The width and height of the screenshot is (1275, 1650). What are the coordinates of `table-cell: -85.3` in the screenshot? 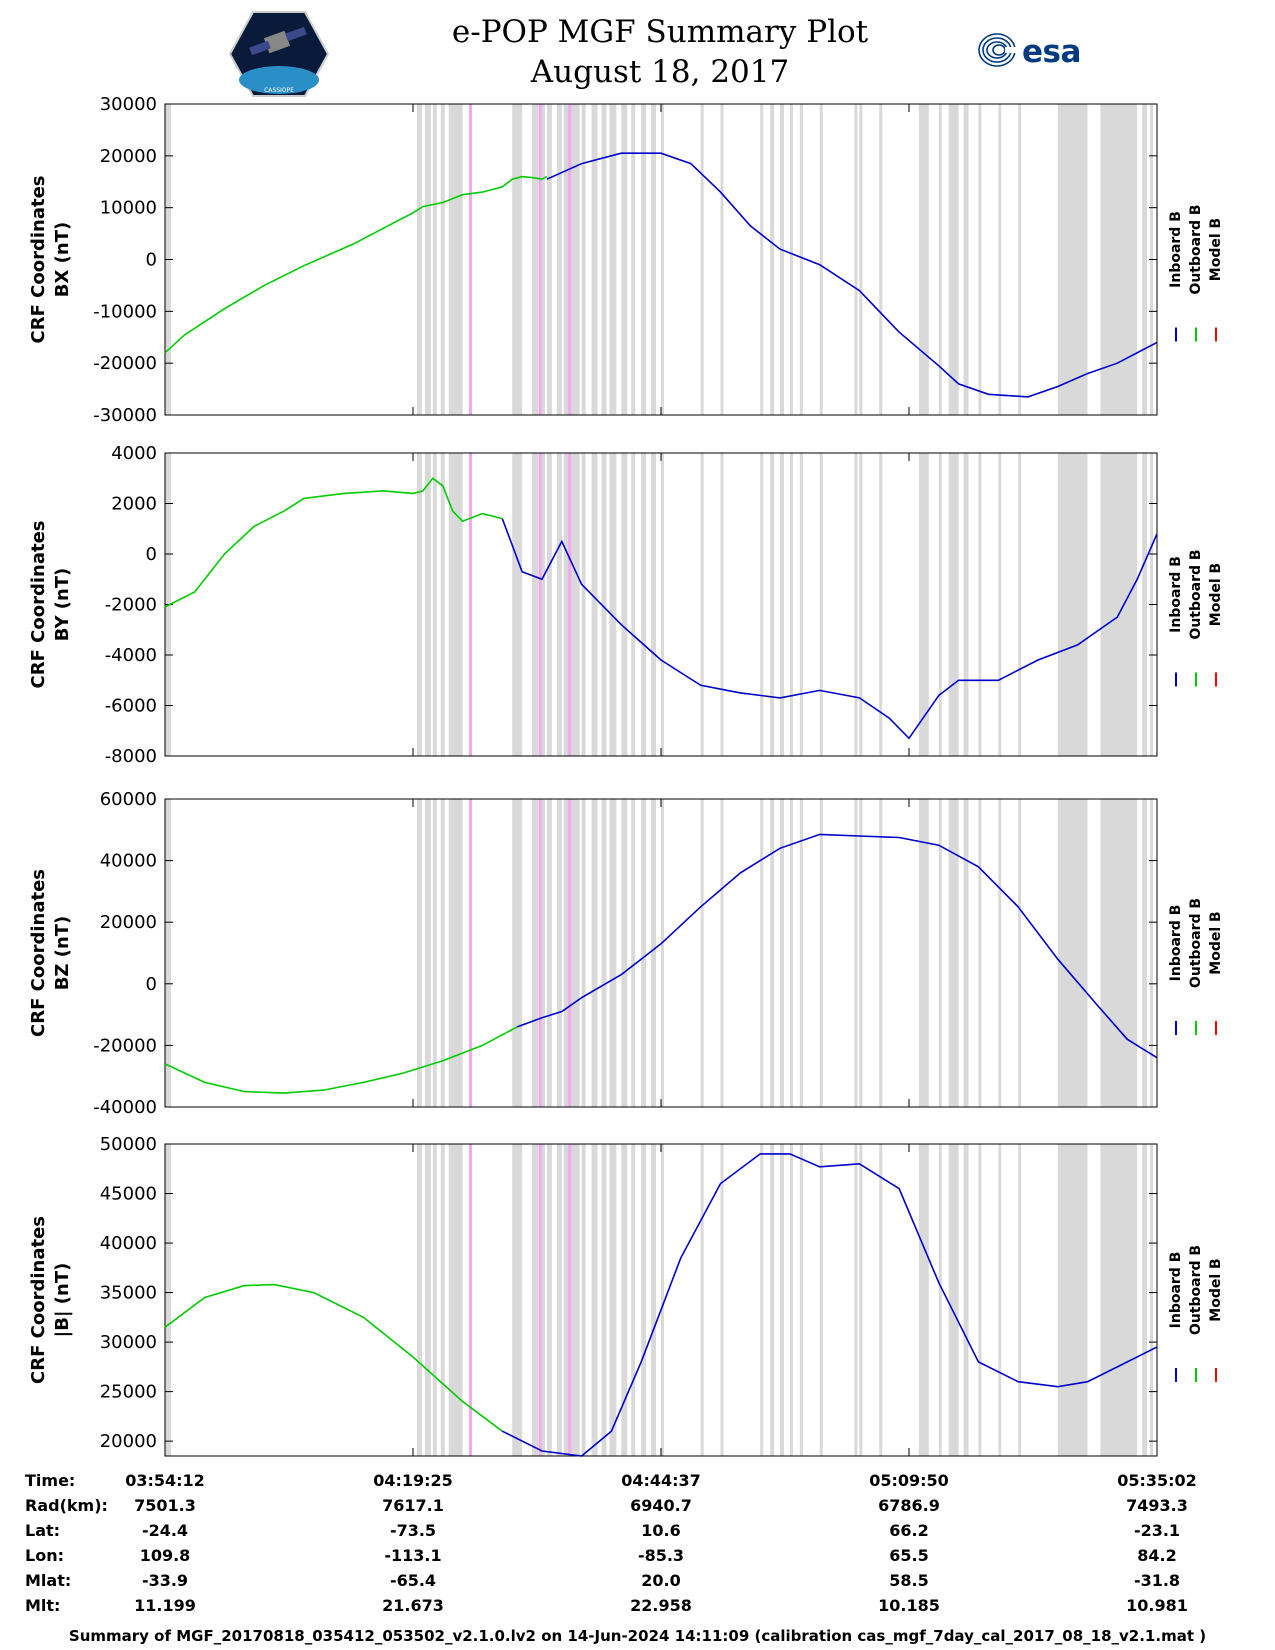 It's located at (661, 1555).